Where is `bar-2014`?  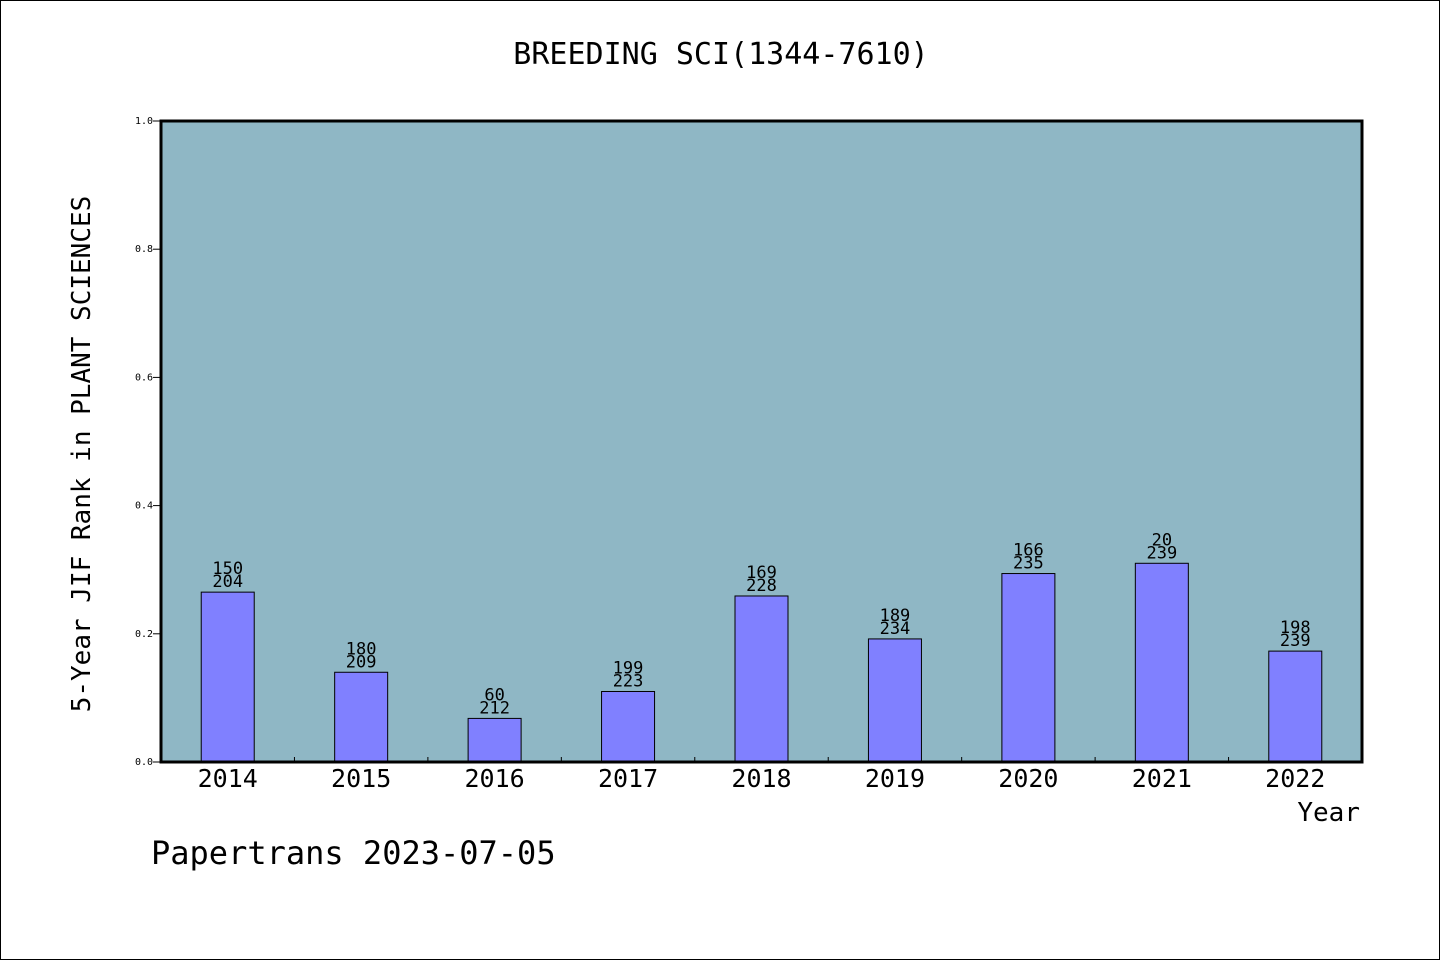 bar-2014 is located at coordinates (227, 677).